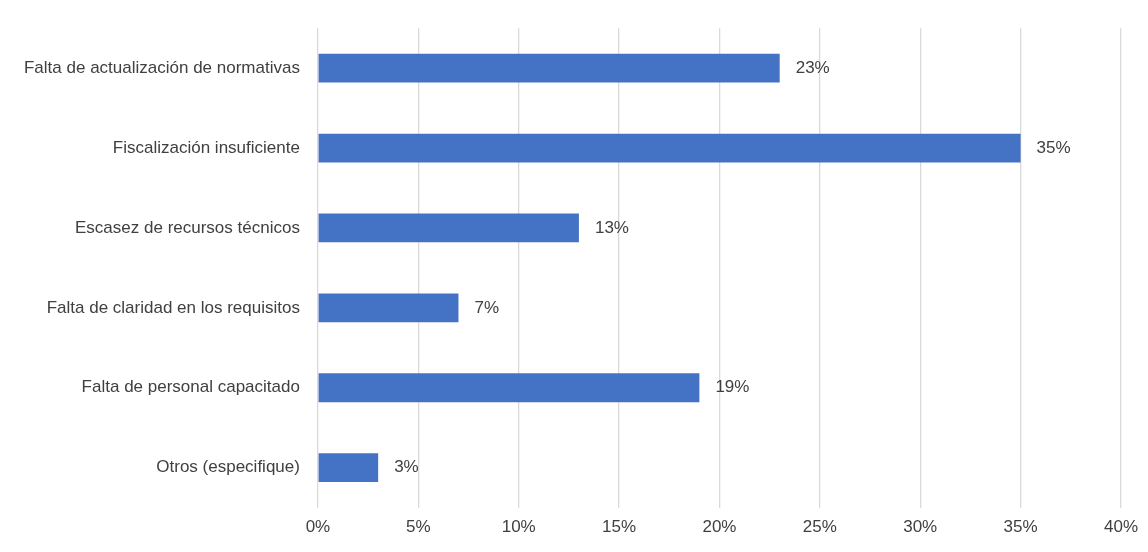  Describe the element at coordinates (206, 147) in the screenshot. I see `y-tick-label: Fiscalización insuficiente` at that location.